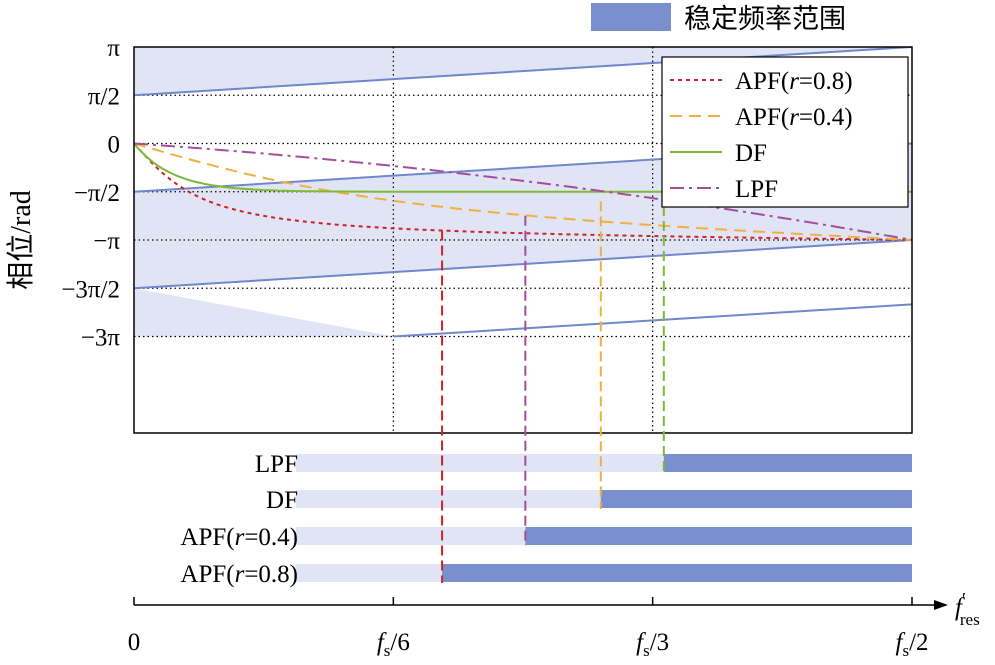 The height and width of the screenshot is (665, 995). What do you see at coordinates (756, 189) in the screenshot?
I see `legend-label: LPF` at bounding box center [756, 189].